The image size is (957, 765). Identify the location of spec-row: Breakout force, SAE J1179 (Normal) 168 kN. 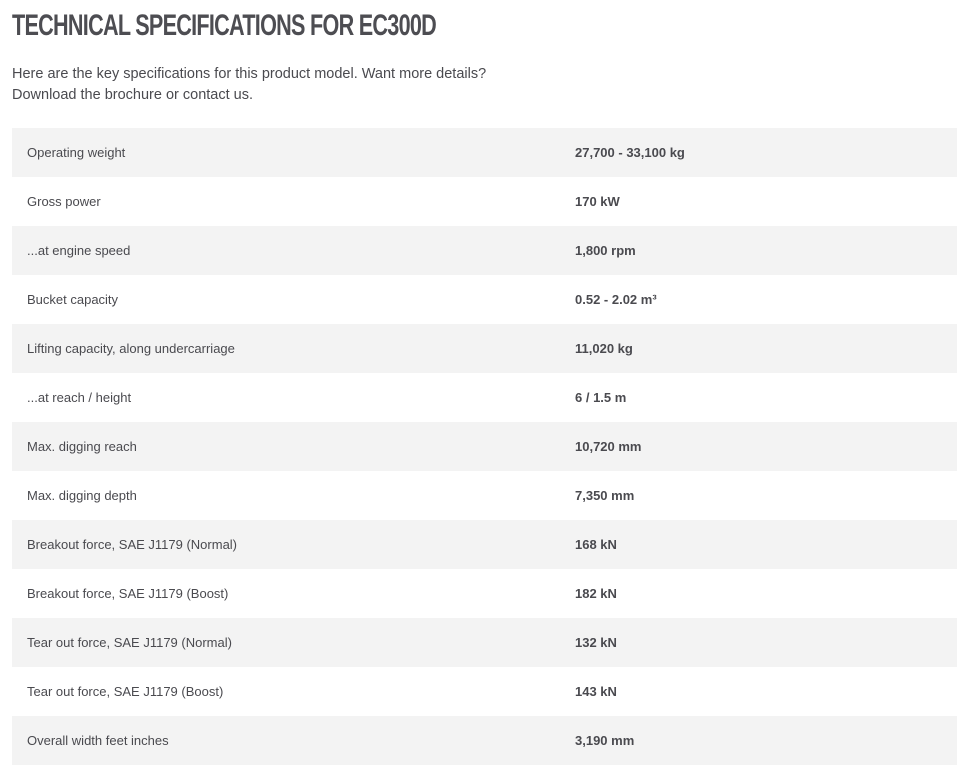
(484, 544).